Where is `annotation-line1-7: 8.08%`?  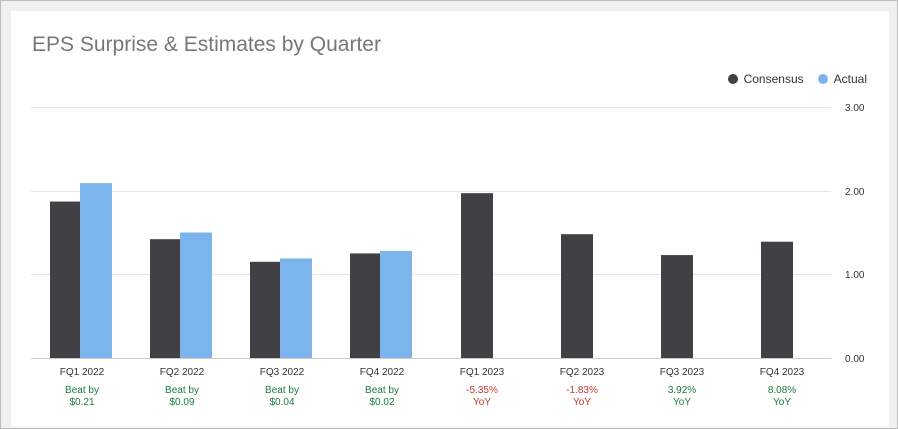
annotation-line1-7: 8.08% is located at coordinates (782, 390).